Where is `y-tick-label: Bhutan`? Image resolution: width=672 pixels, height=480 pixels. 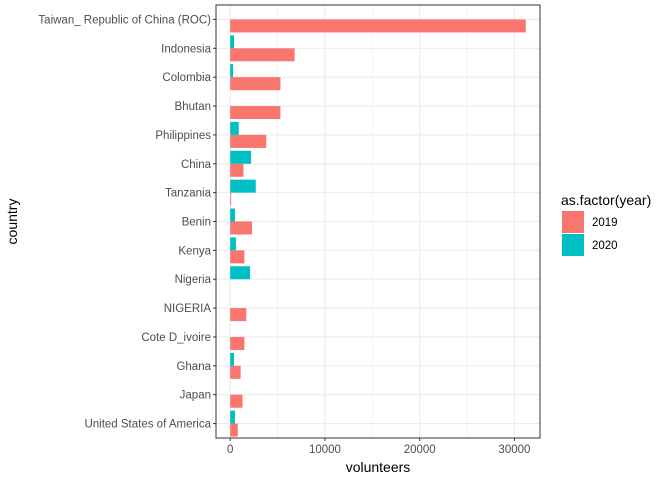
y-tick-label: Bhutan is located at coordinates (193, 107).